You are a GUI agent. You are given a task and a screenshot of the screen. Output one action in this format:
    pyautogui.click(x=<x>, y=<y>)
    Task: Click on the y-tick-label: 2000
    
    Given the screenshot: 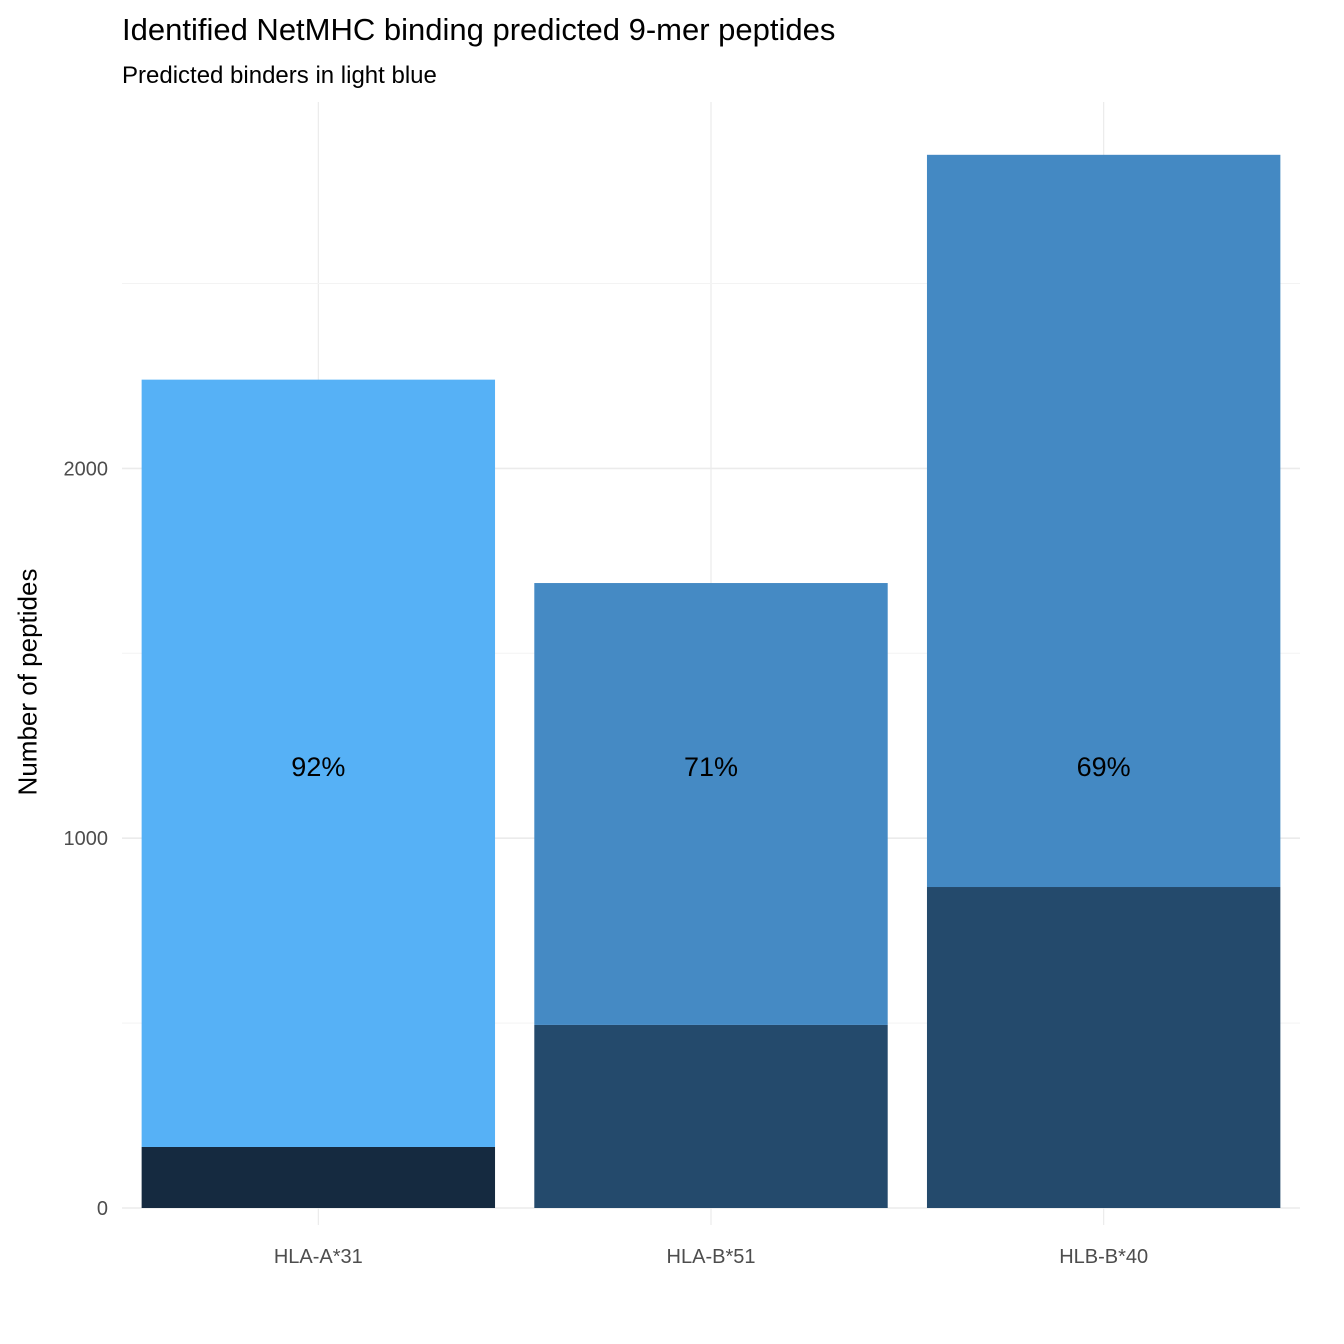 What is the action you would take?
    pyautogui.click(x=86, y=469)
    